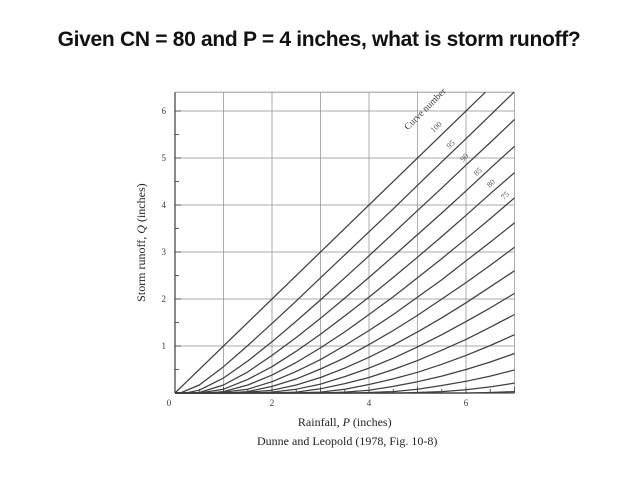 The image size is (638, 478). Describe the element at coordinates (164, 346) in the screenshot. I see `y-tick-label: 1` at that location.